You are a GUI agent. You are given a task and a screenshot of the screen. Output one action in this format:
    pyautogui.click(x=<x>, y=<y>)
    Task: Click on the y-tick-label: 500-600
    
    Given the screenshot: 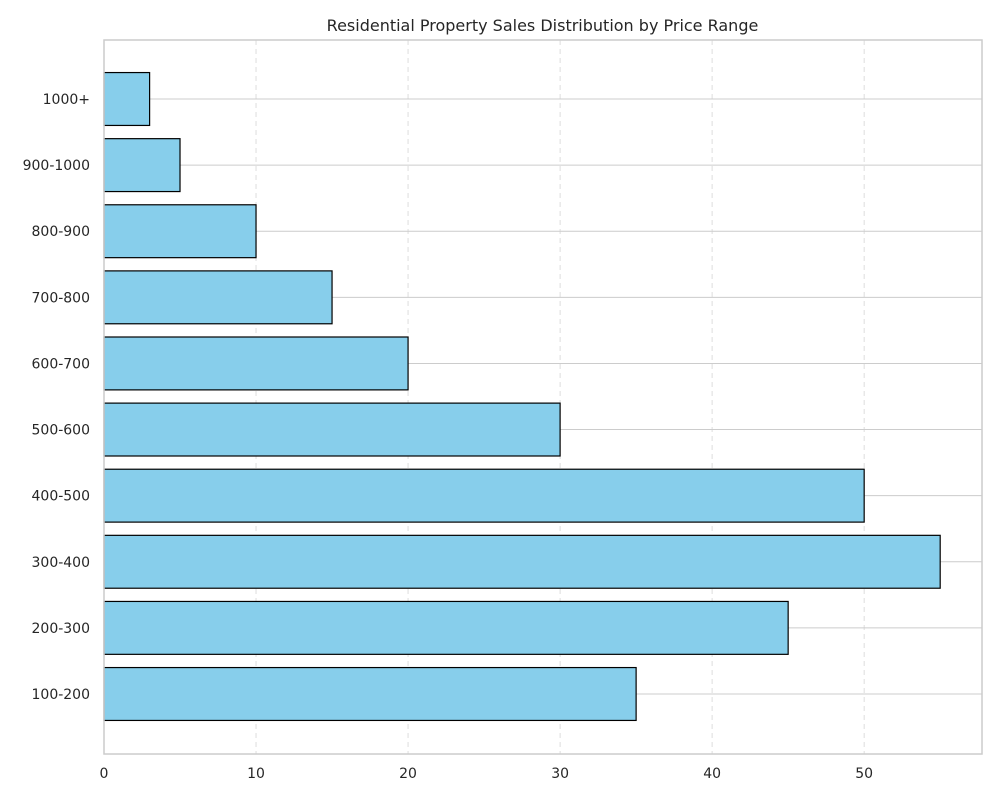 What is the action you would take?
    pyautogui.click(x=61, y=431)
    